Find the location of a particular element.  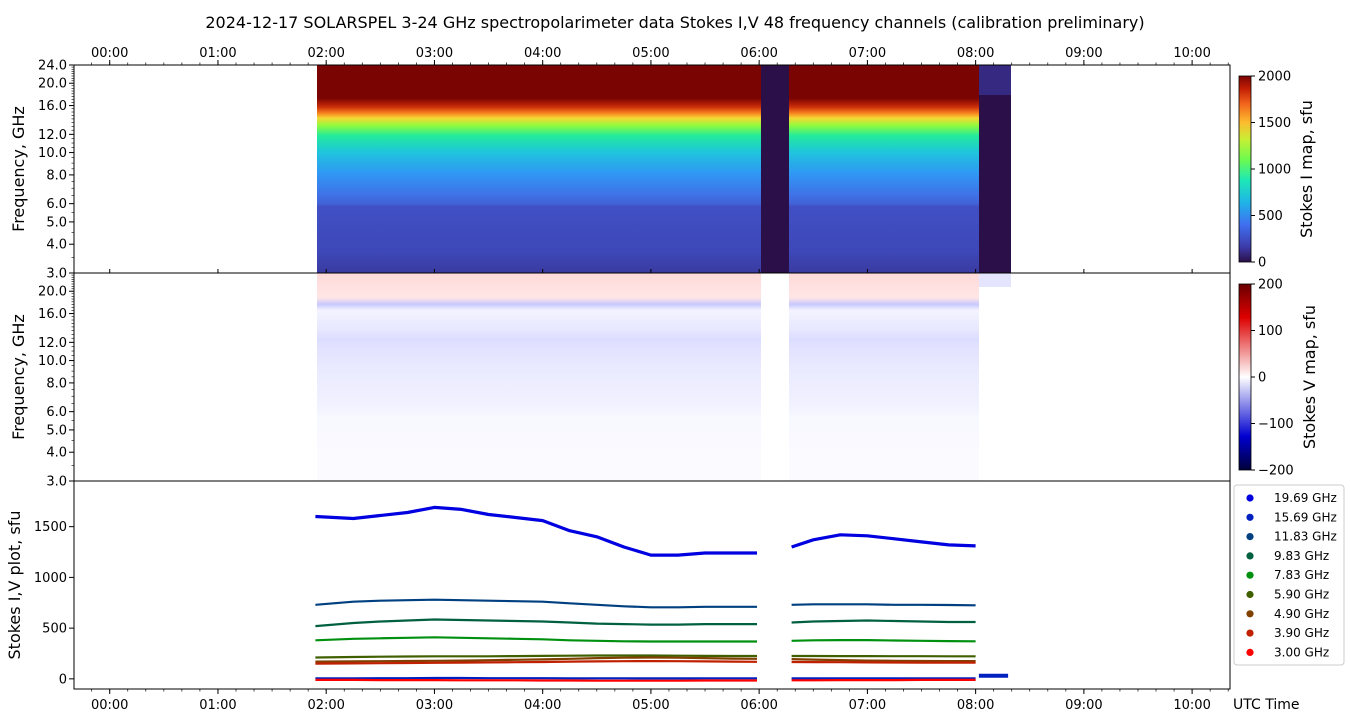

bottom-time-tick-label: 04:00 is located at coordinates (542, 705).